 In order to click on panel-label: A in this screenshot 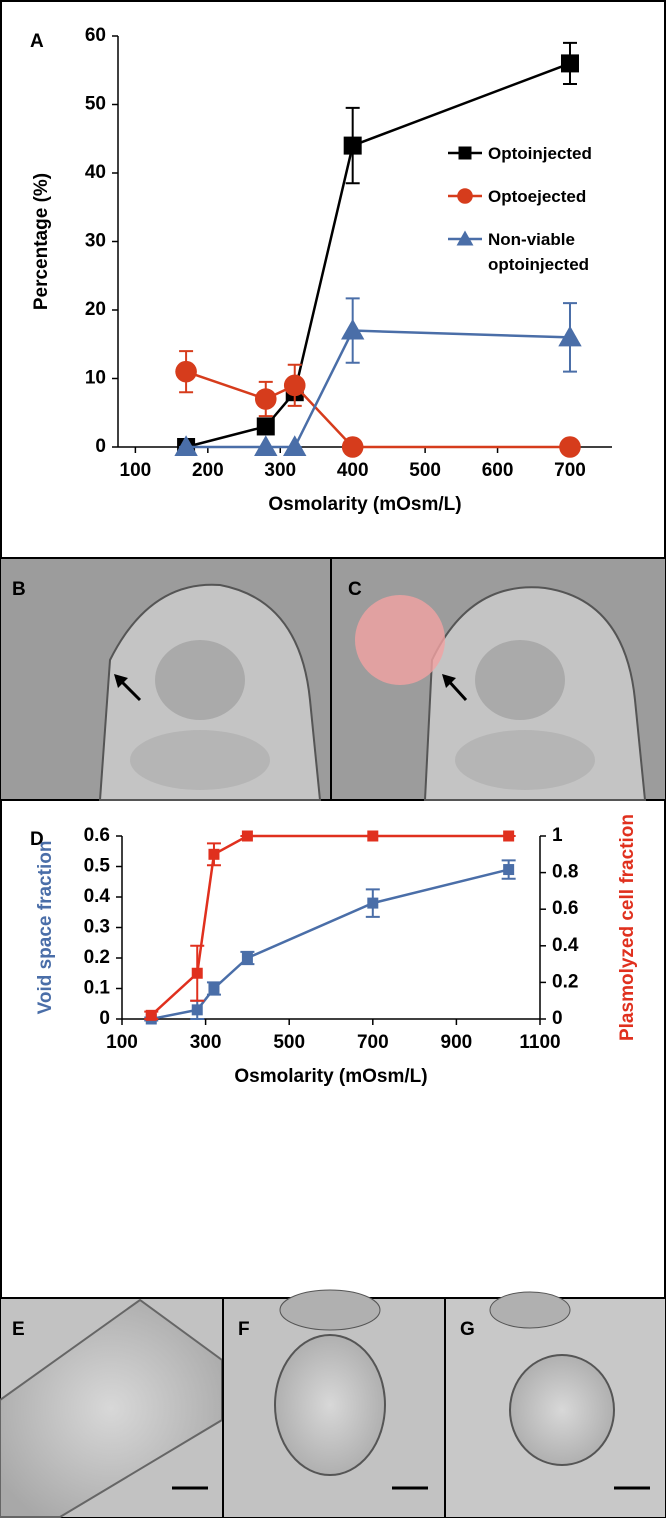, I will do `click(37, 41)`.